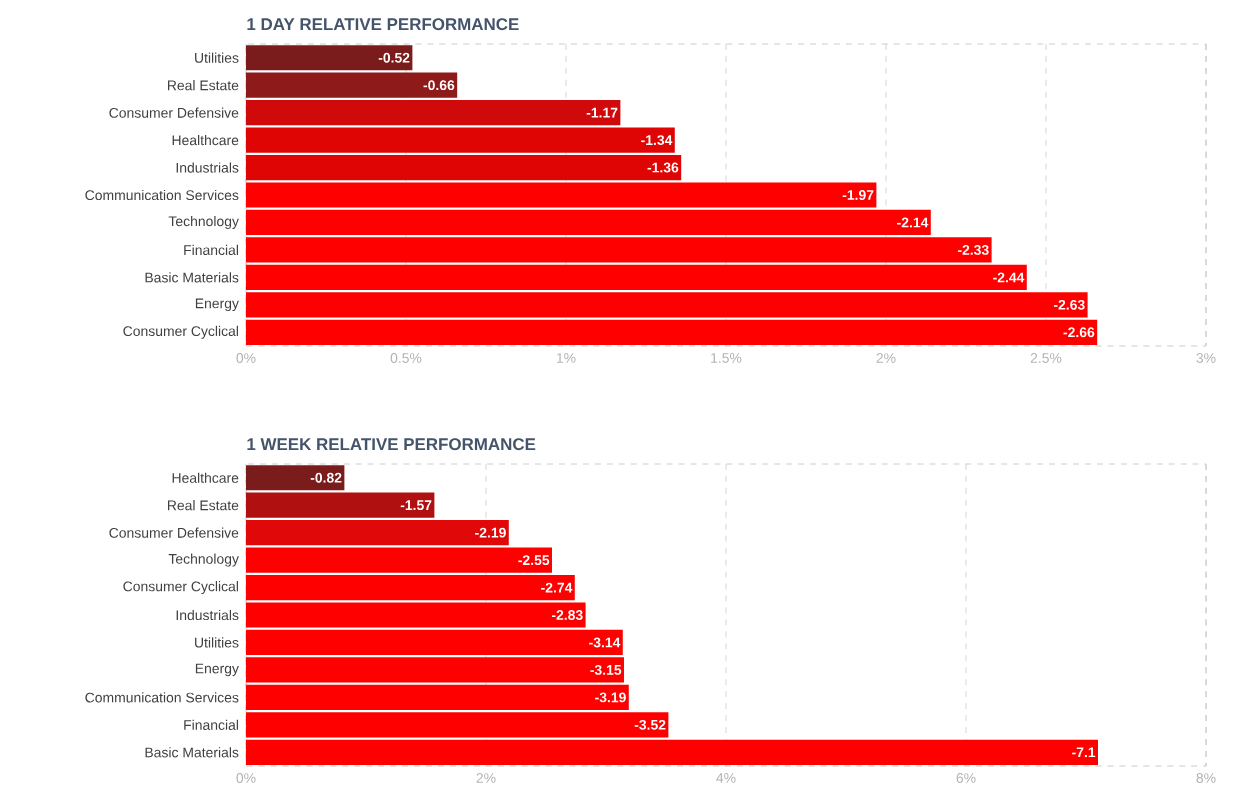 This screenshot has width=1236, height=798. I want to click on chart-title: 1 WEEK RELATIVE PERFORMANCE, so click(391, 444).